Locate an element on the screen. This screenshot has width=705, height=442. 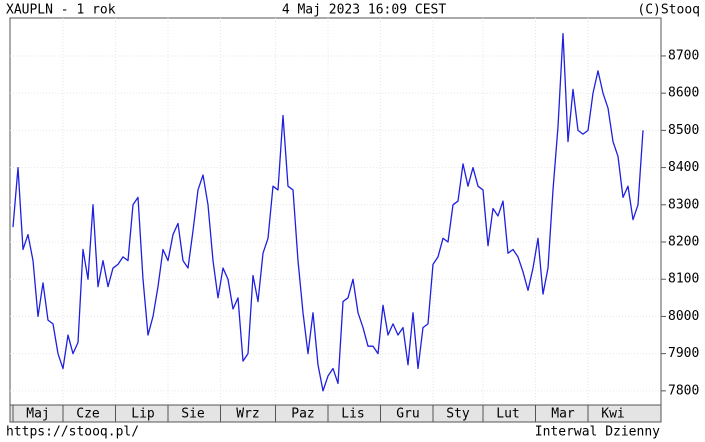
y-tick-label: 8100 is located at coordinates (683, 279).